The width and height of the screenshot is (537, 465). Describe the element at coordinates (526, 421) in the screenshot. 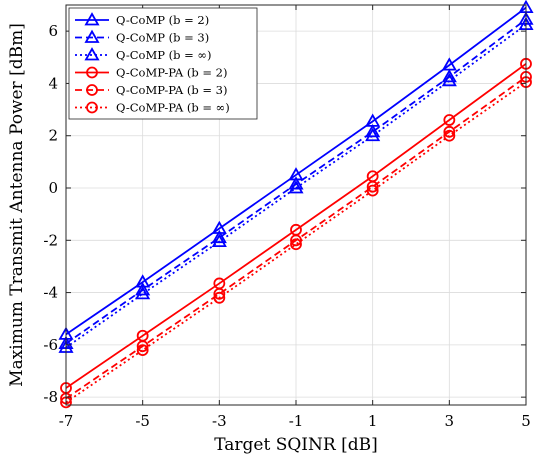

I see `x-tick-label: 5` at that location.